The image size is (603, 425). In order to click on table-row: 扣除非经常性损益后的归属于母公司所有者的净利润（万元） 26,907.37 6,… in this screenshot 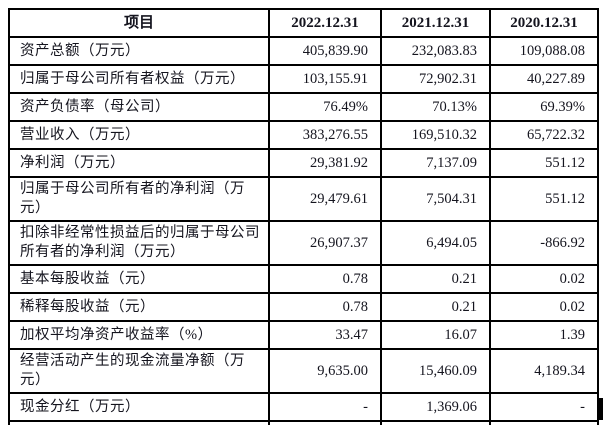, I will do `click(303, 243)`.